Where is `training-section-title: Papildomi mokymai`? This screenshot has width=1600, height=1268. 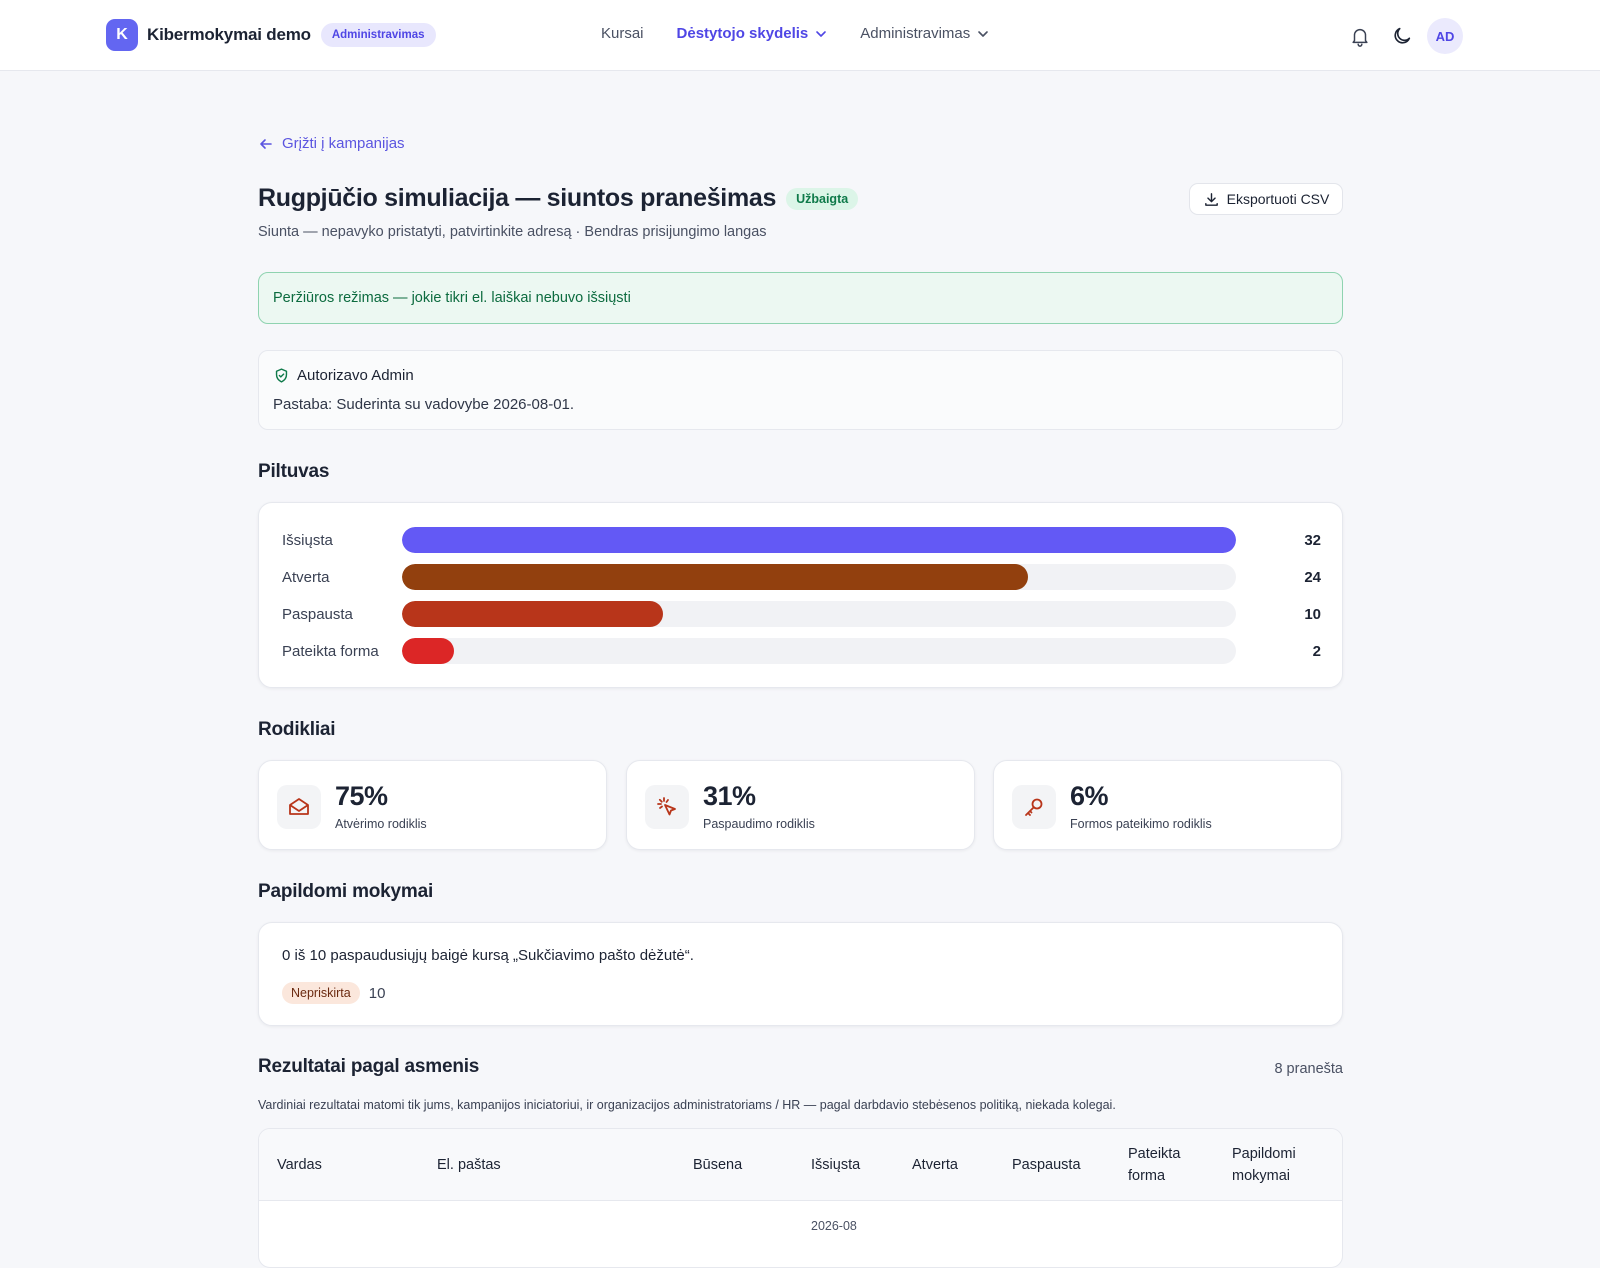
training-section-title: Papildomi mokymai is located at coordinates (346, 891).